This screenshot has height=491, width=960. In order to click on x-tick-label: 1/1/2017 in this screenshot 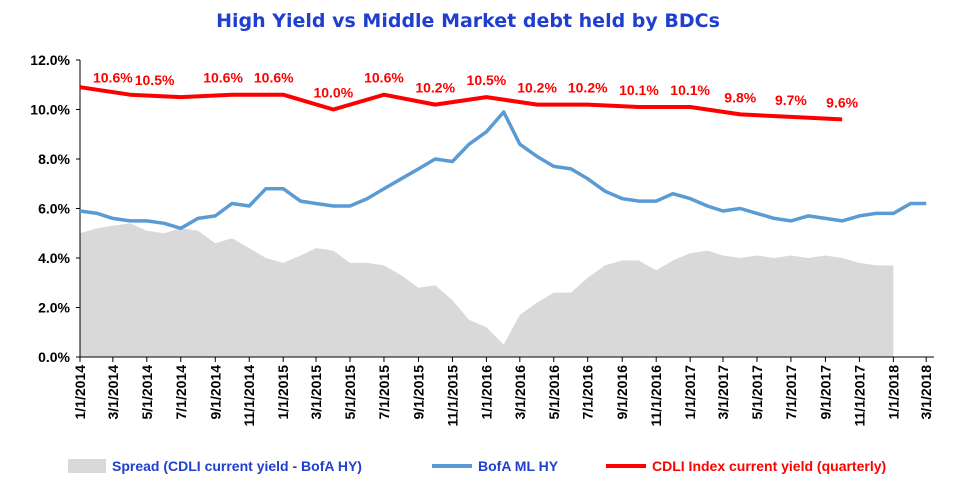, I will do `click(690, 392)`.